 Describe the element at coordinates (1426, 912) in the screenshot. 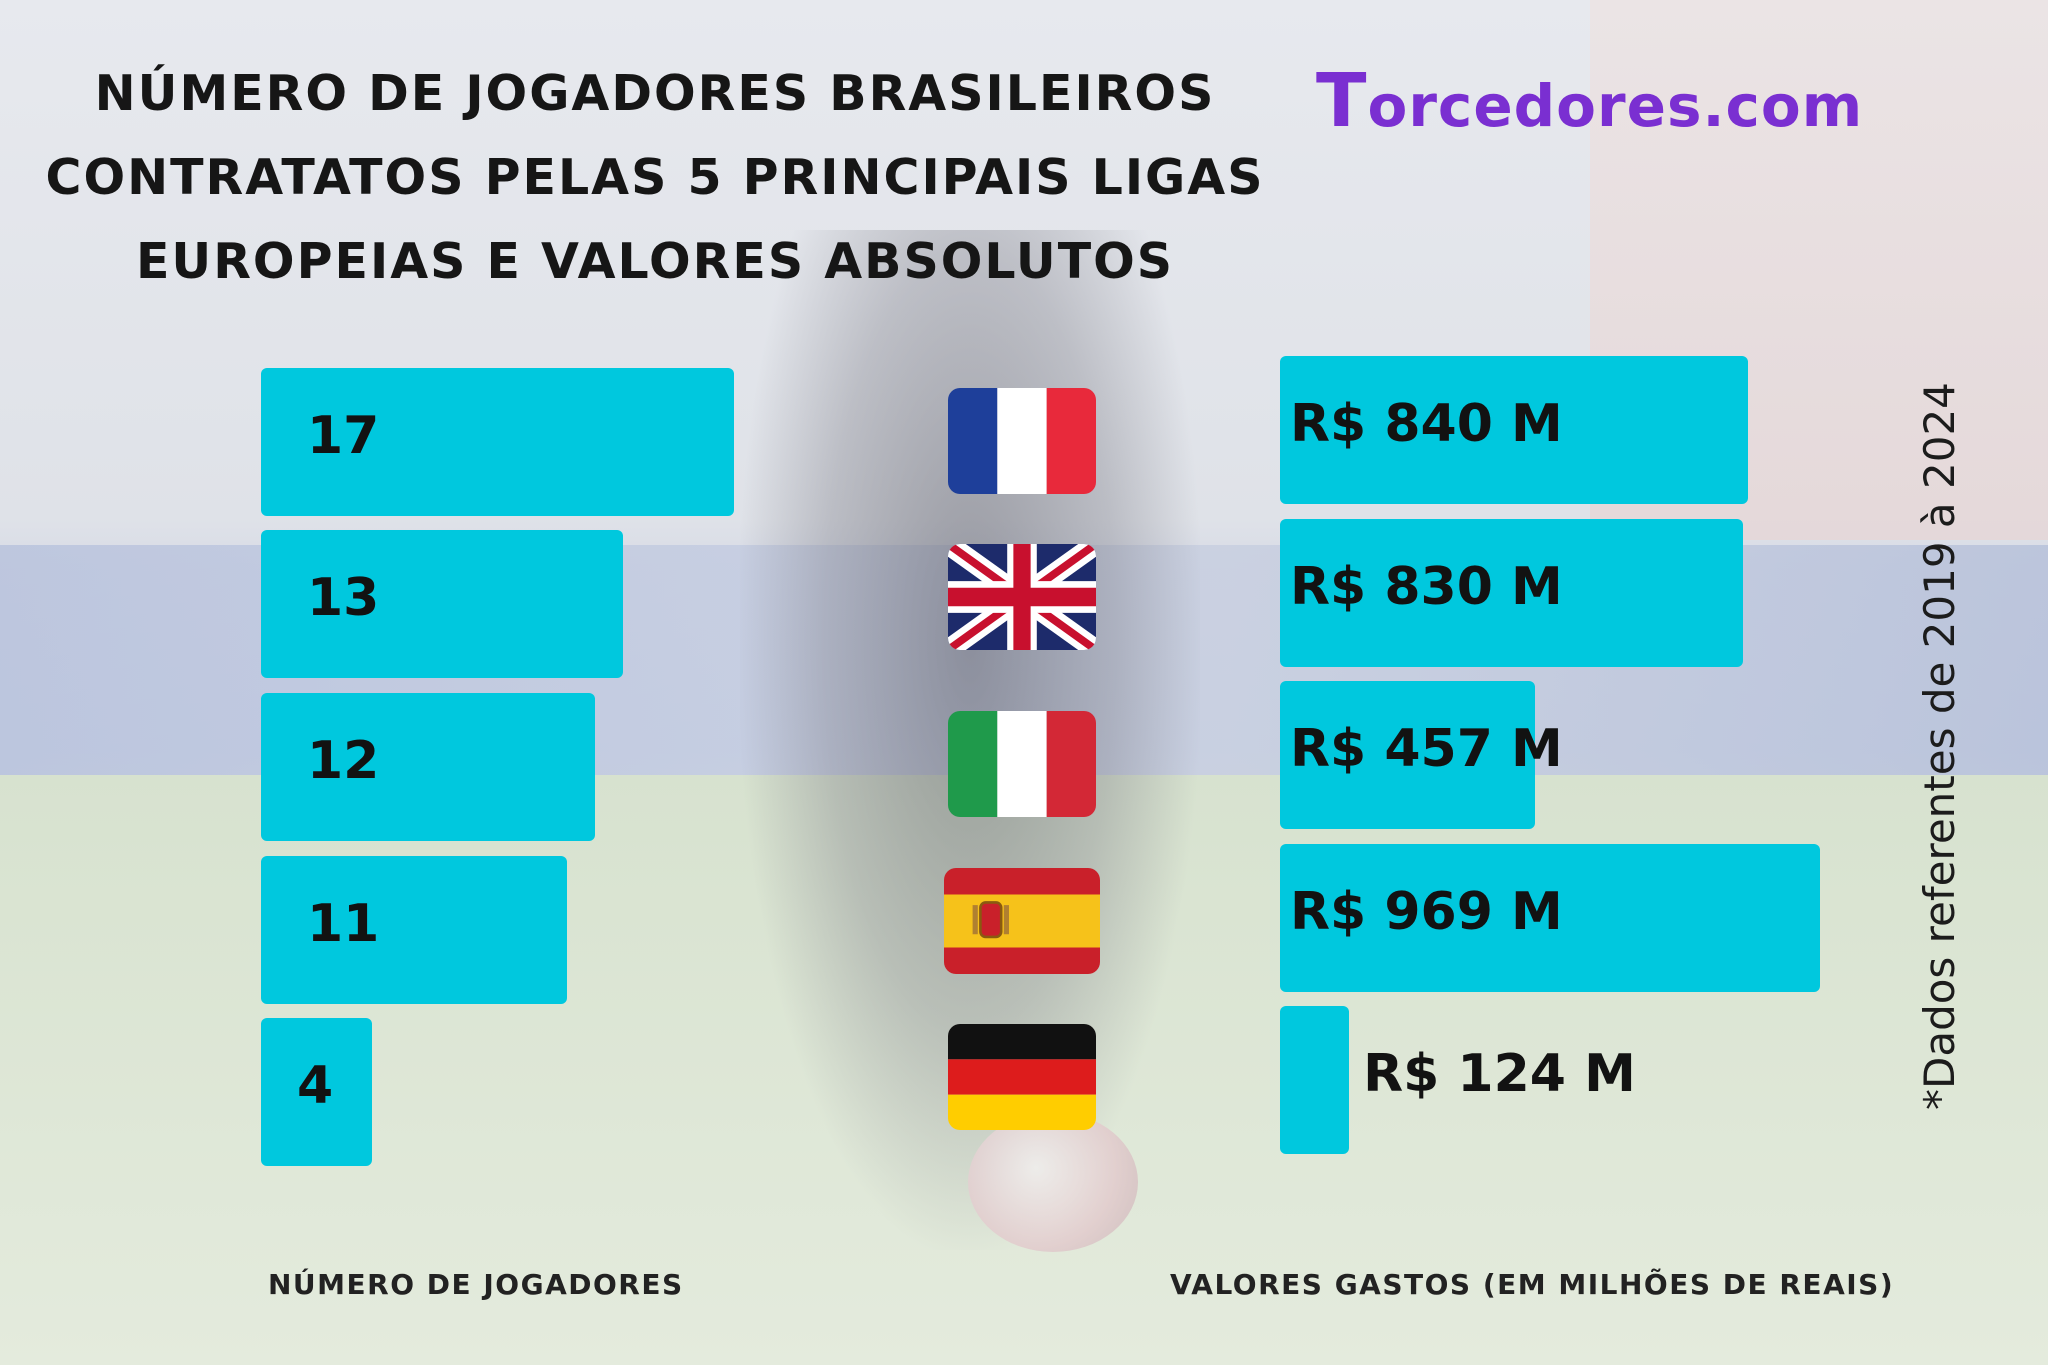

I see `spending-value-label: R$ 969 M` at that location.